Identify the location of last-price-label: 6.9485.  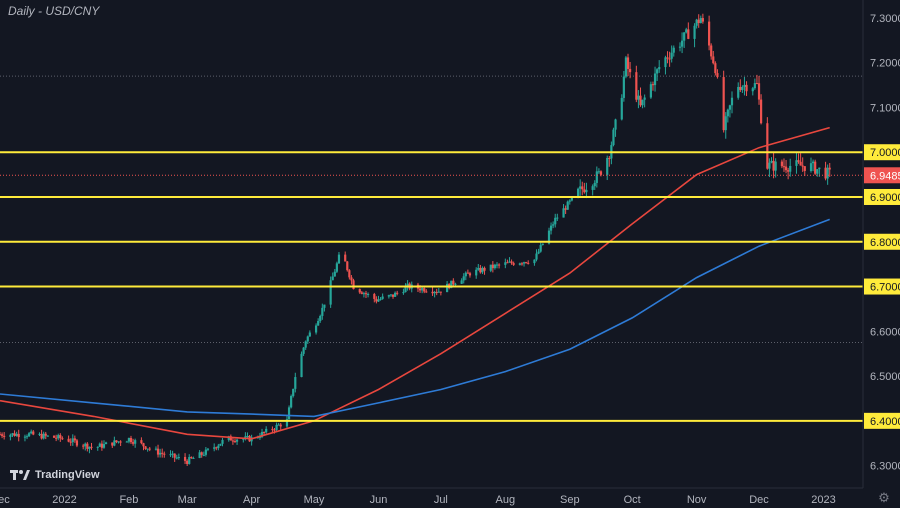
(885, 176).